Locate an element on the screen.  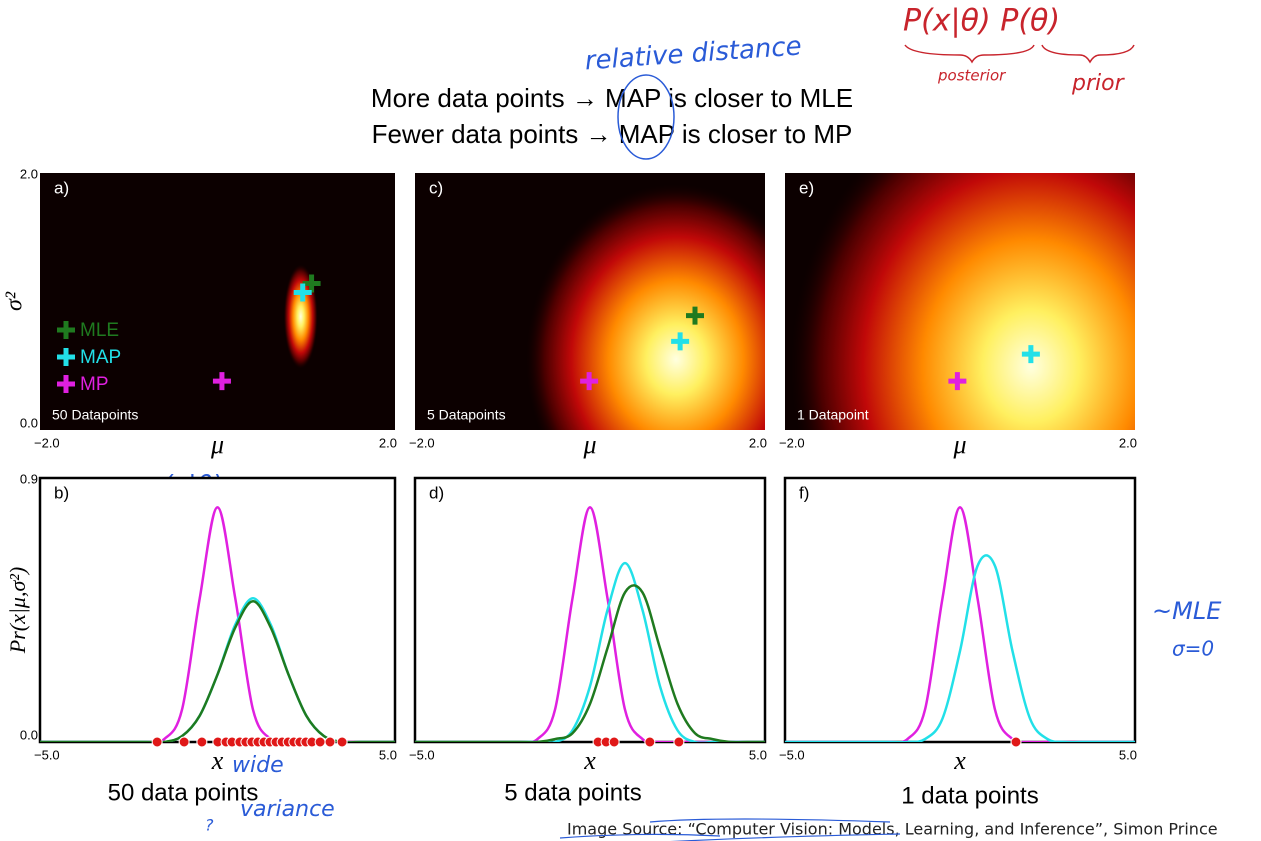
y-axis-label: Pr(x|μ,σ²) is located at coordinates (17, 610).